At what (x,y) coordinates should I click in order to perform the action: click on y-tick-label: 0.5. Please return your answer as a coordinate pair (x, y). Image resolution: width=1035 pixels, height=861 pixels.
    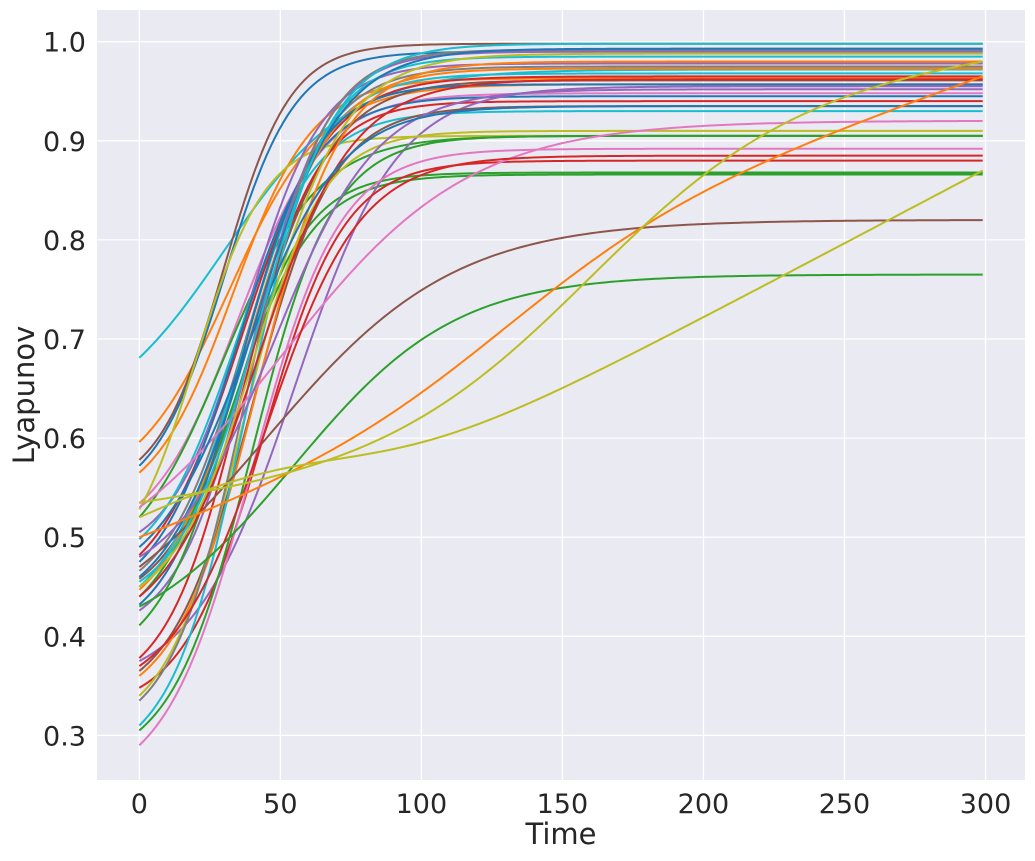
    Looking at the image, I should click on (64, 538).